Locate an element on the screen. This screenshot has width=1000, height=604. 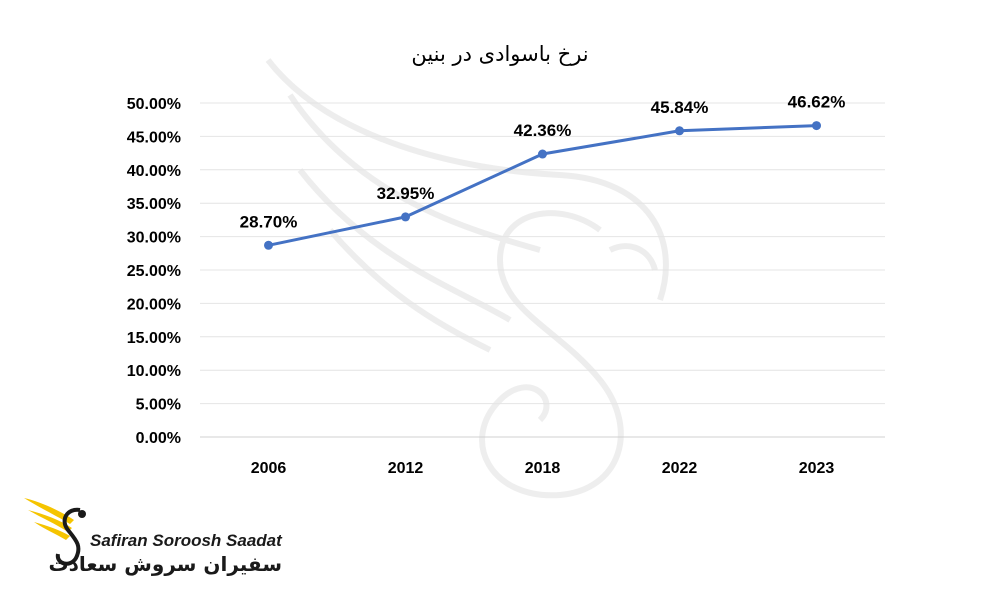
data-label: 42.36% is located at coordinates (543, 130).